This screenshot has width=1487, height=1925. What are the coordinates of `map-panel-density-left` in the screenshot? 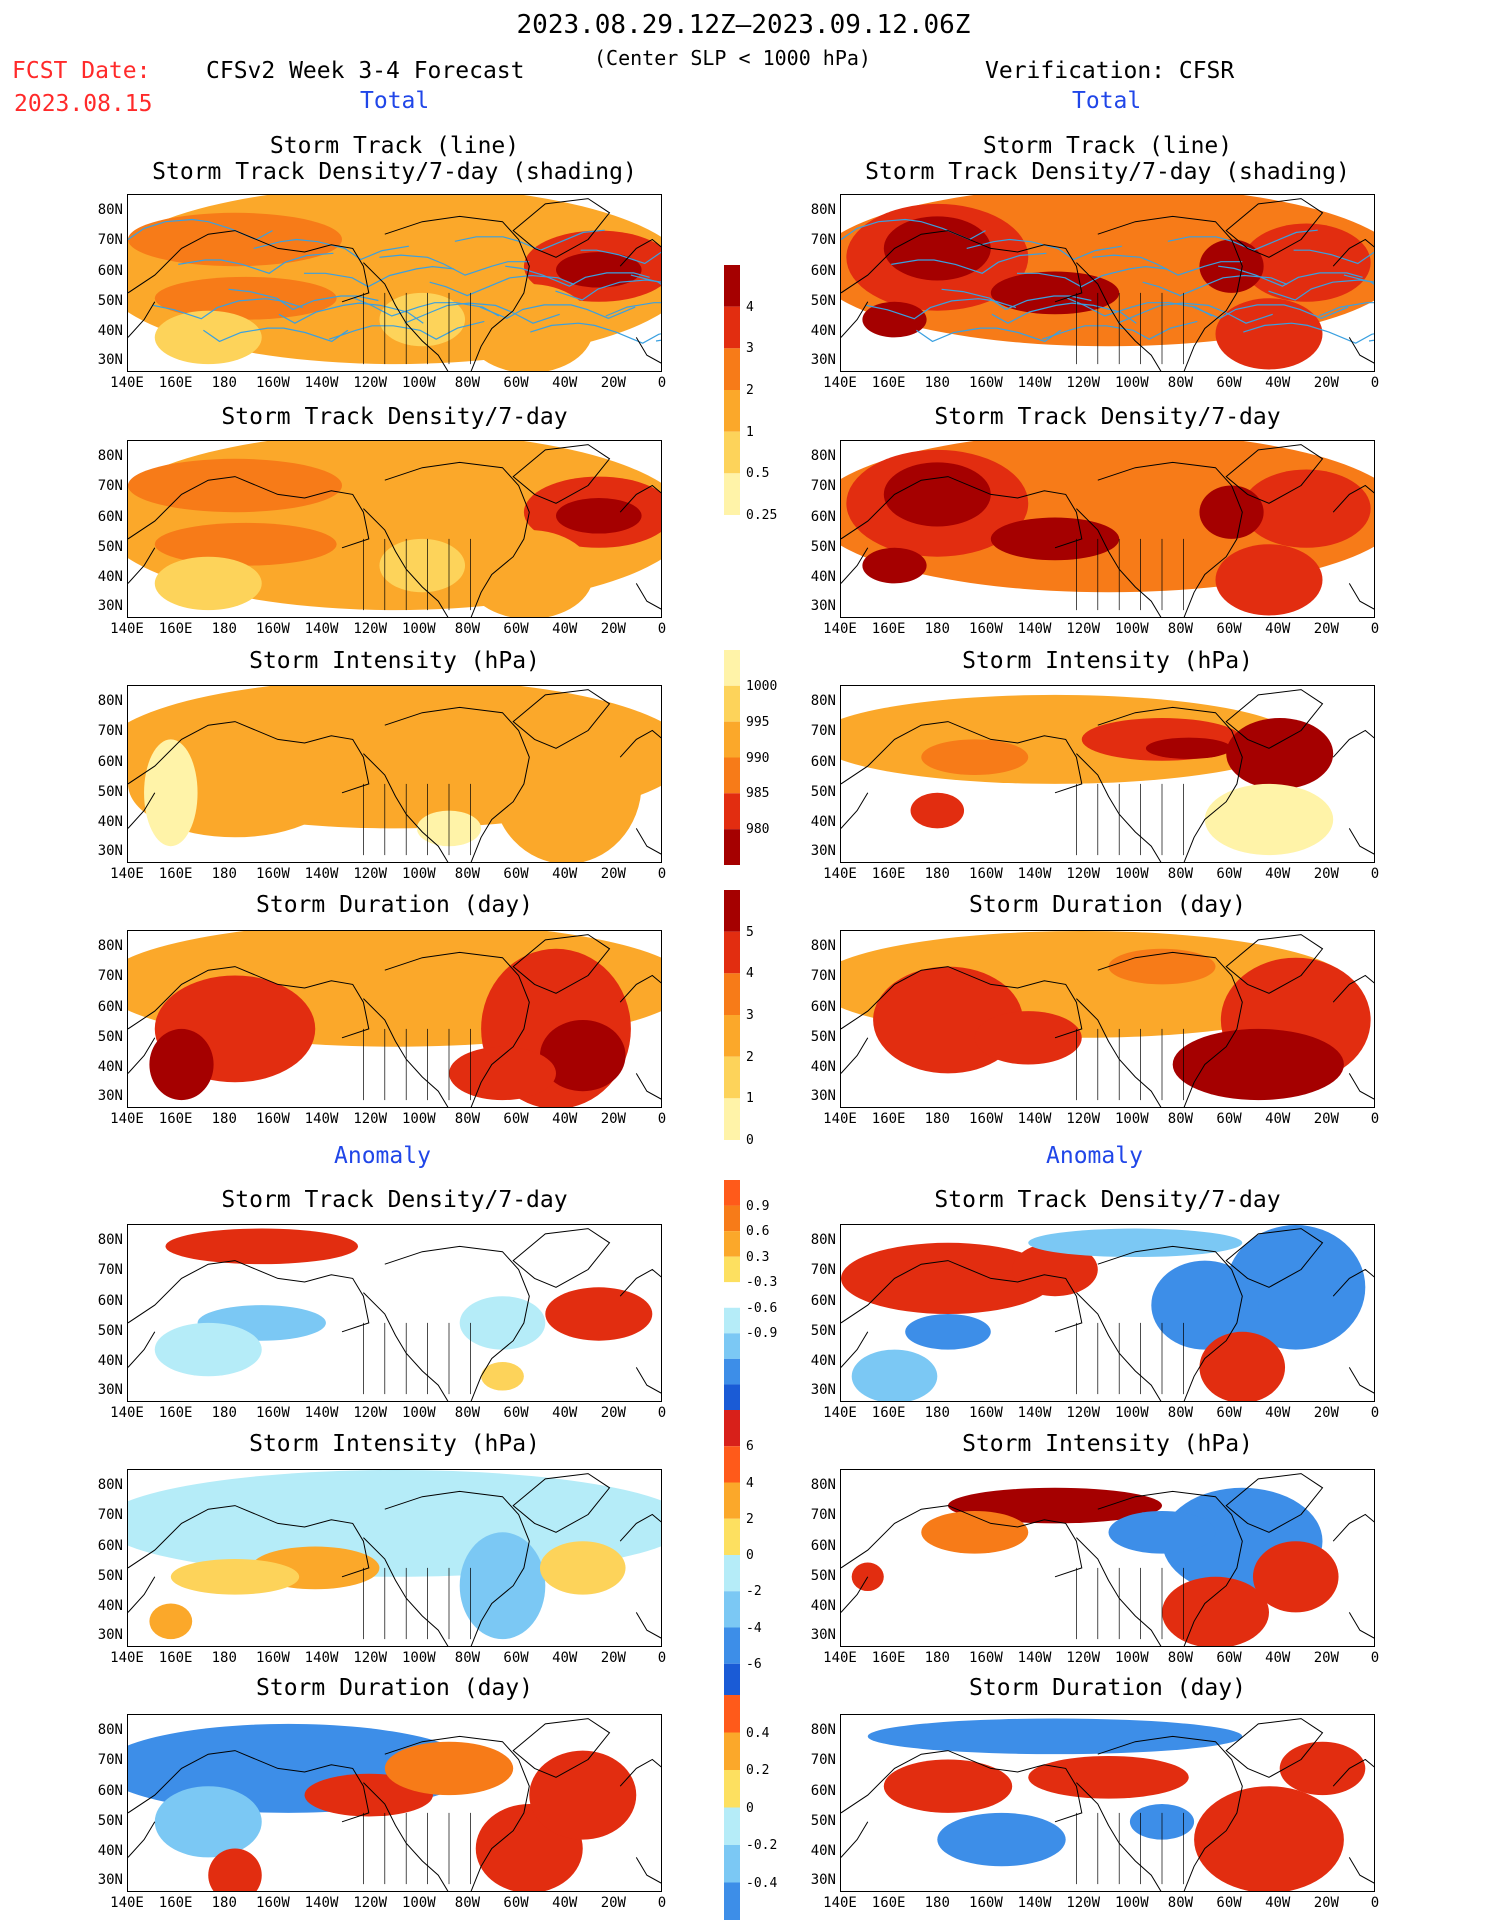 It's located at (394, 529).